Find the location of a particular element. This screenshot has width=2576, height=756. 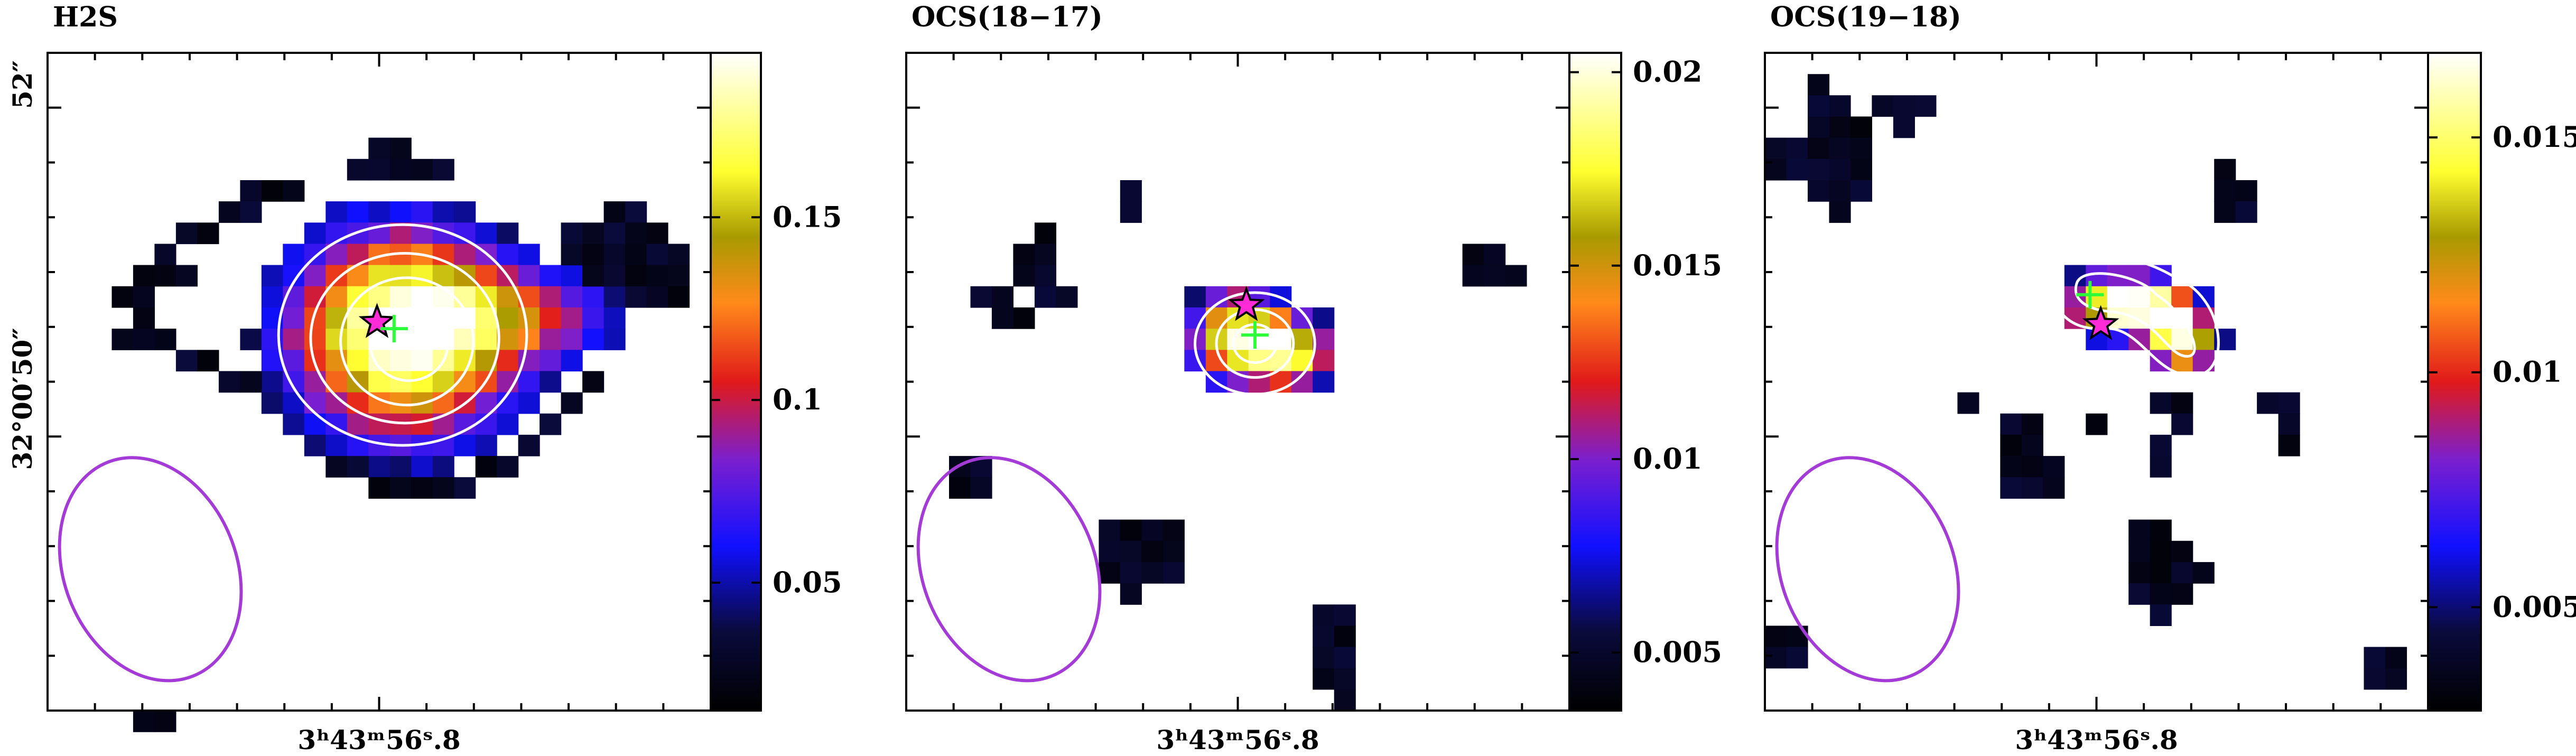

colorbar-tick-label: 0.15 is located at coordinates (808, 217).